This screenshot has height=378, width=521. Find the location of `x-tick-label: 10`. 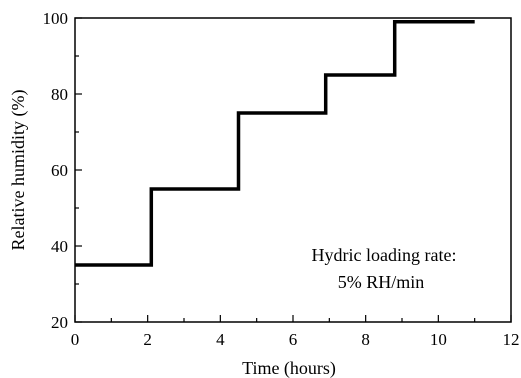

x-tick-label: 10 is located at coordinates (438, 339).